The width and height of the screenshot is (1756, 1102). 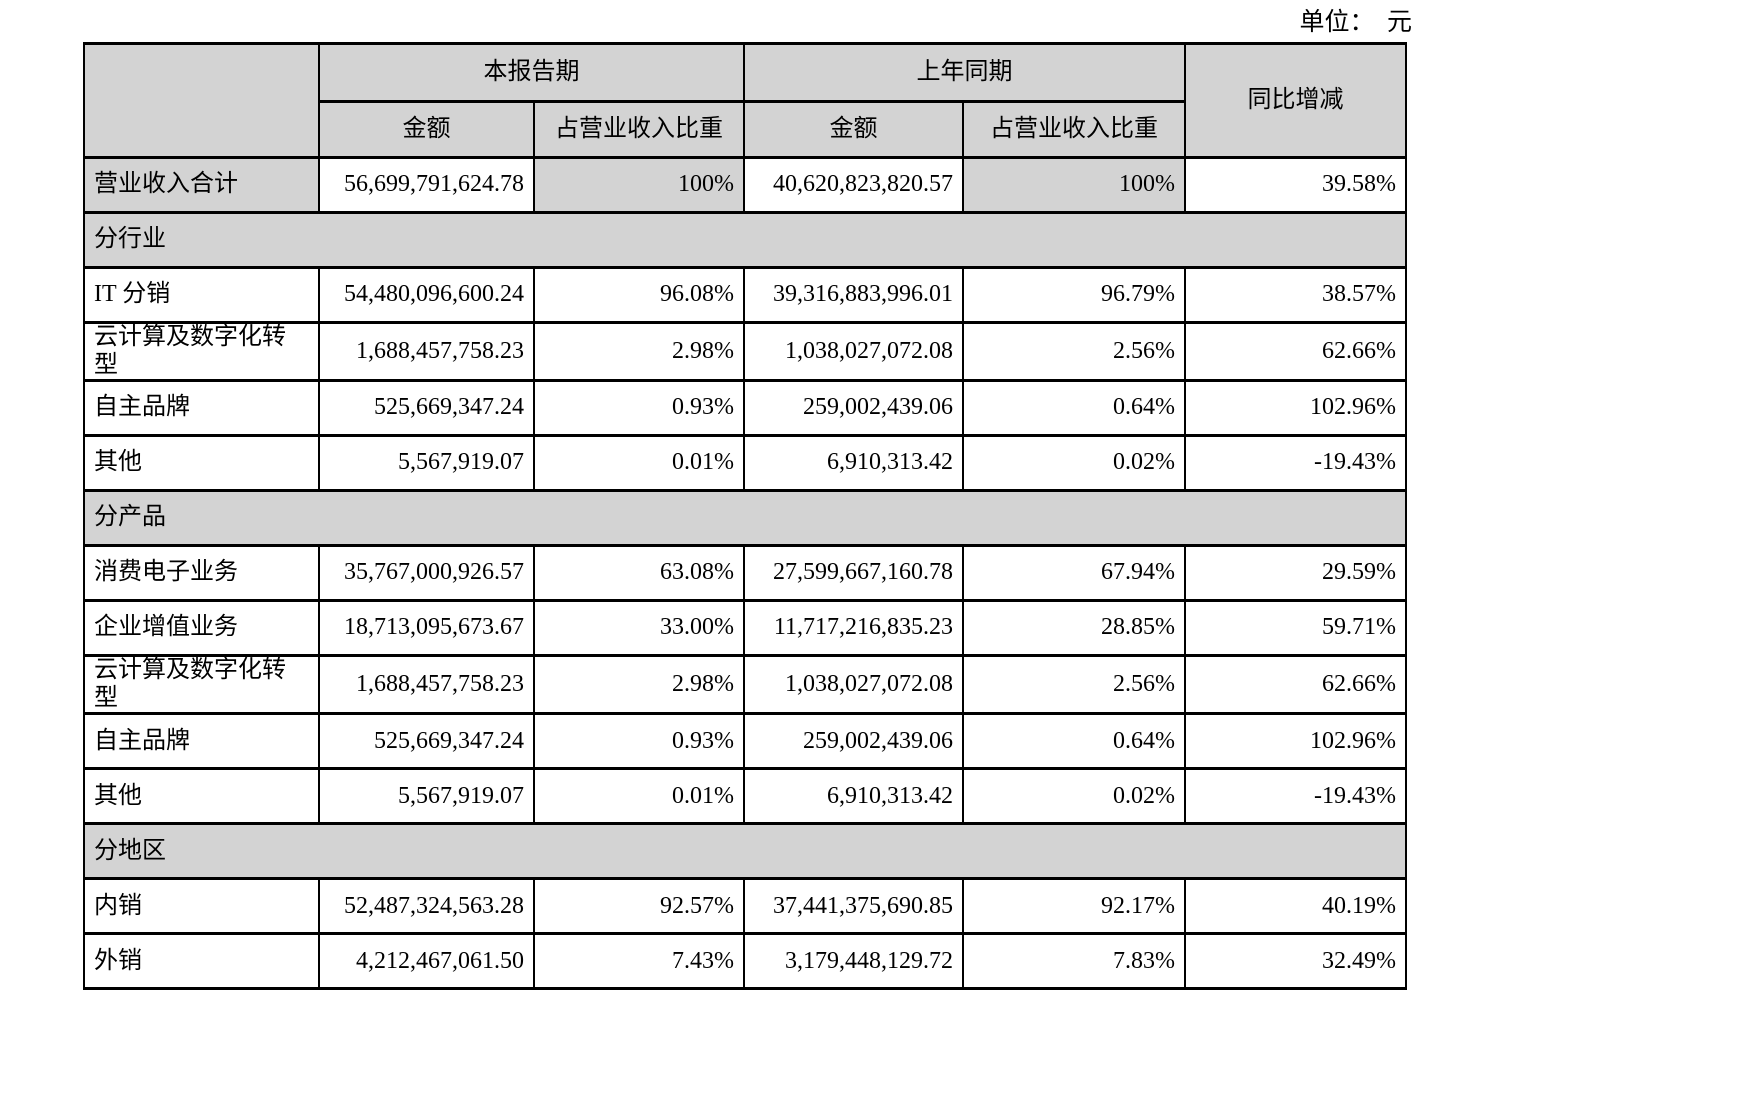 I want to click on yoy-cell: 29.59%, so click(x=1295, y=573).